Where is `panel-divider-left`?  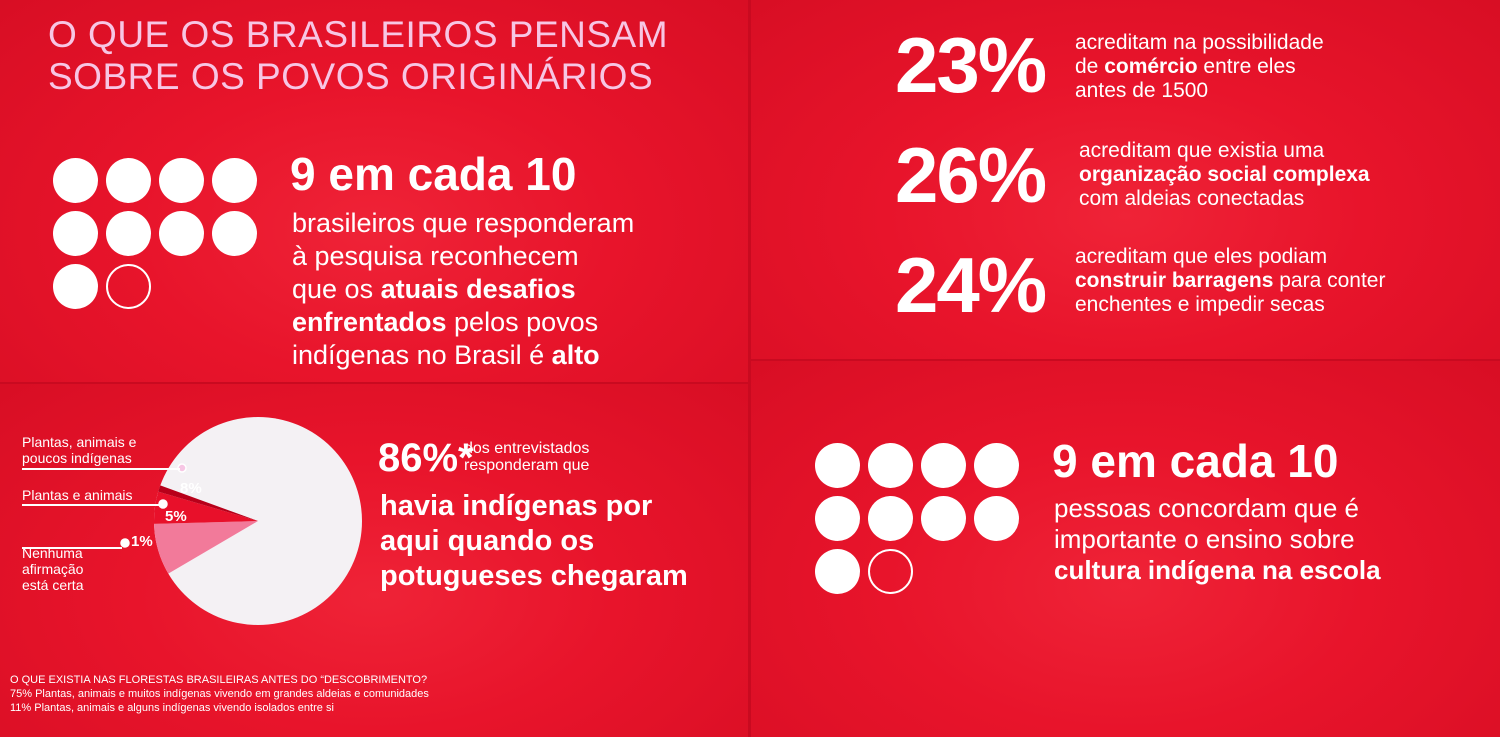 panel-divider-left is located at coordinates (375, 383).